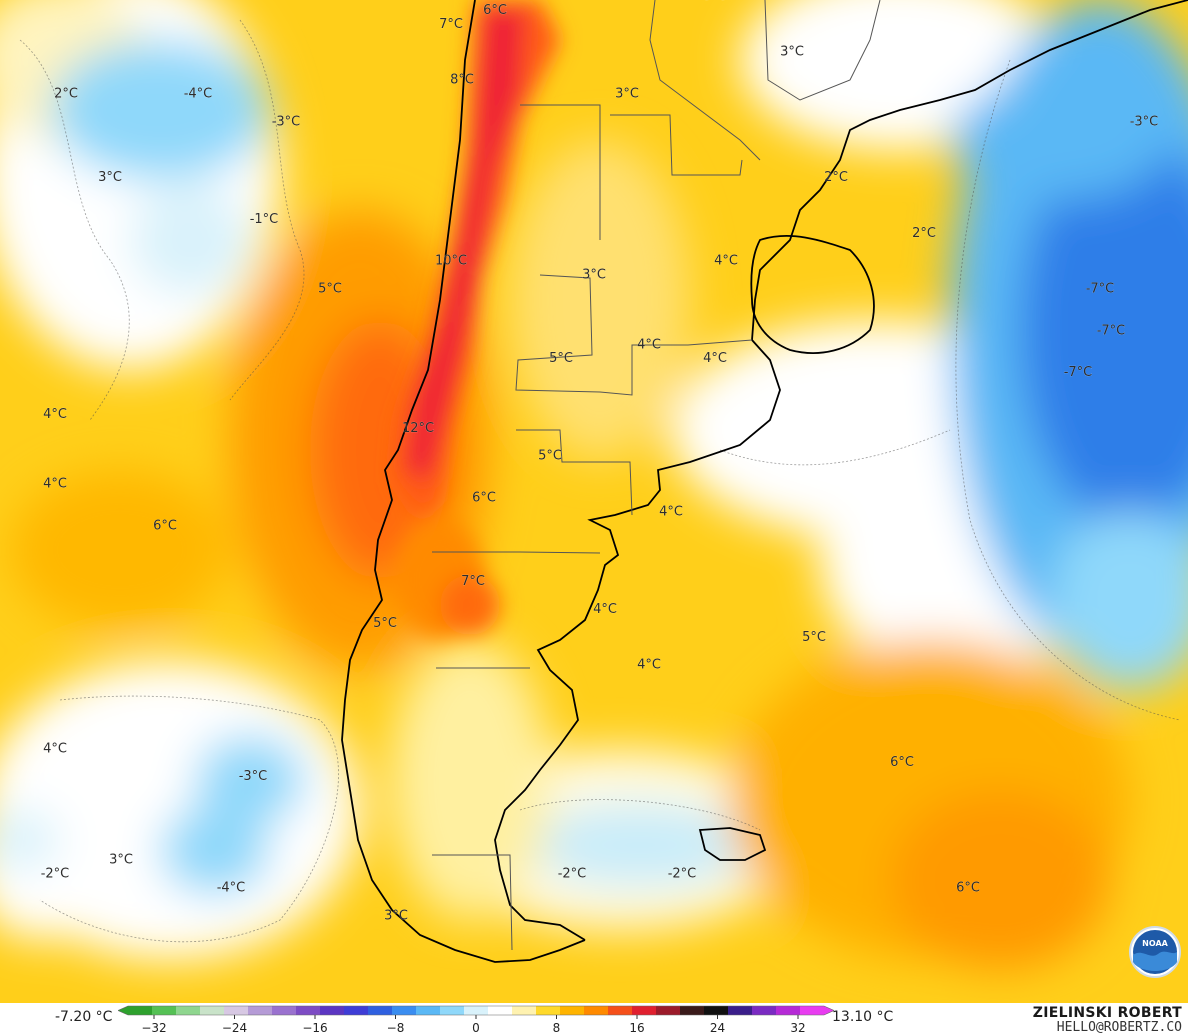 The width and height of the screenshot is (1188, 1035). I want to click on temperature-label: -1°C, so click(264, 219).